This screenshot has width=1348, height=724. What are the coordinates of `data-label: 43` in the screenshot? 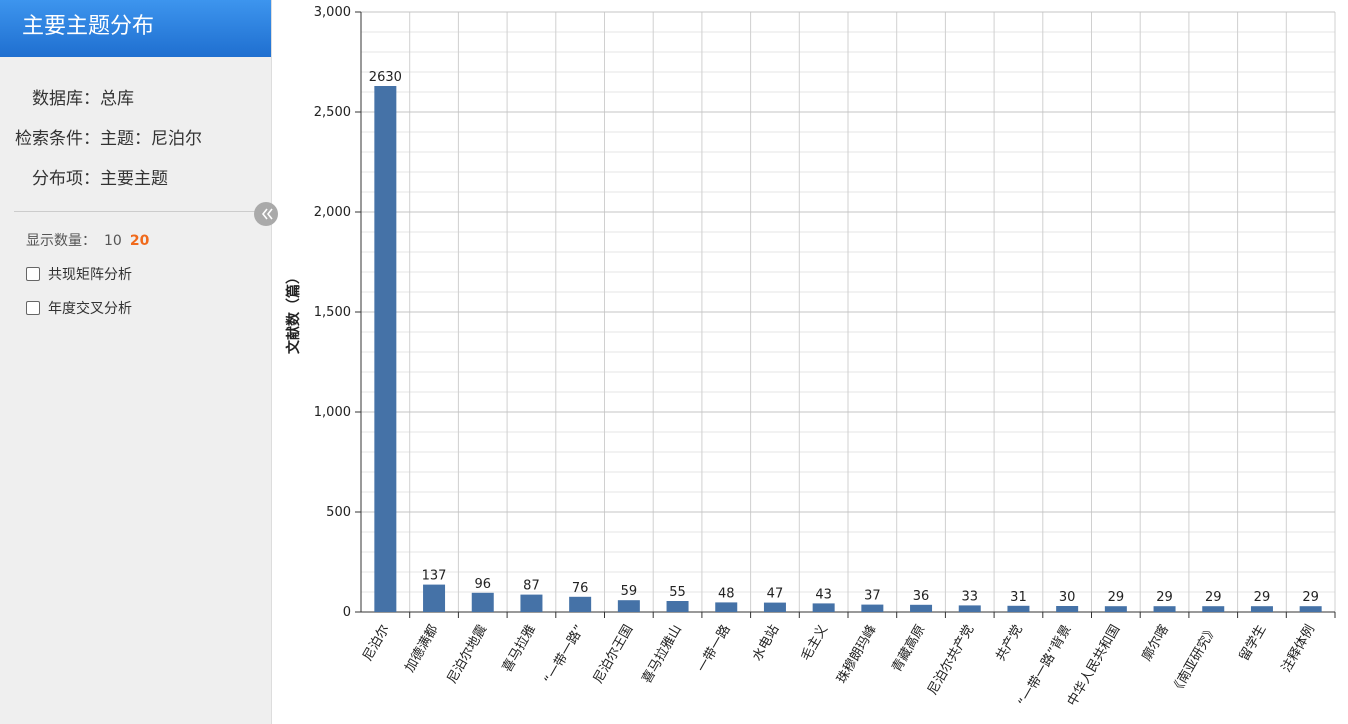 It's located at (823, 594).